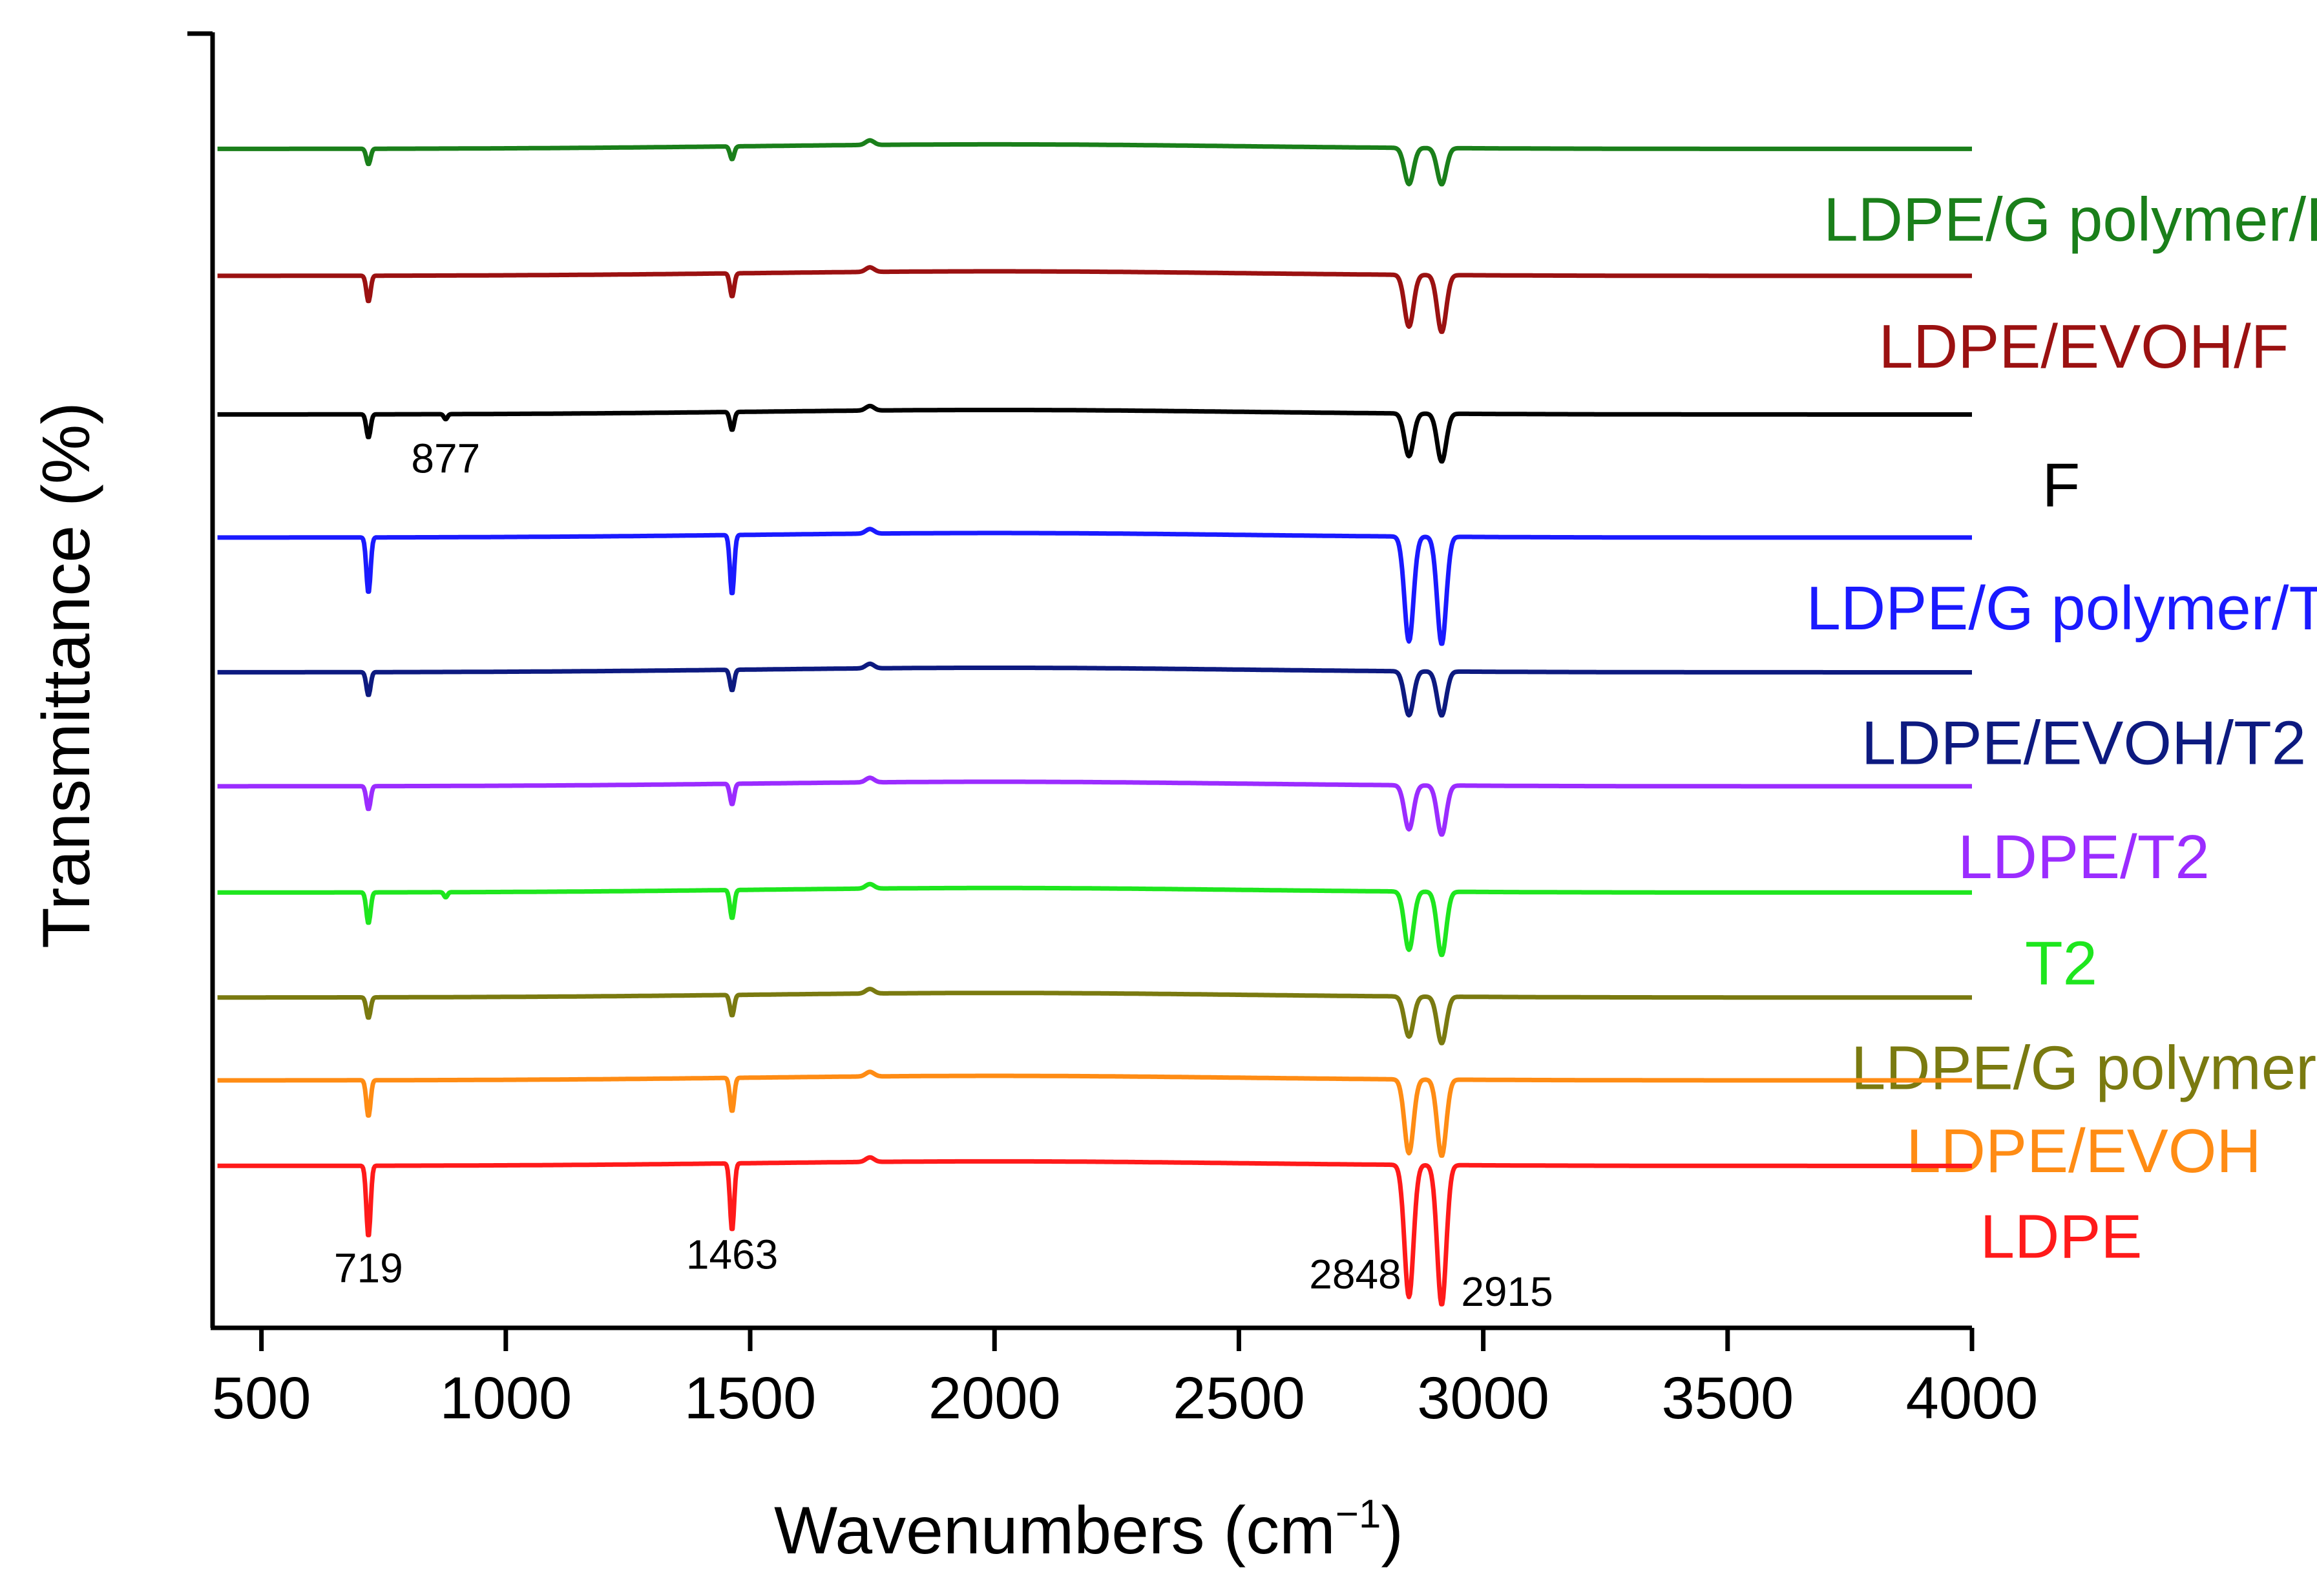  I want to click on x-axis-title: Wavenumbers (cm−1), so click(1088, 1530).